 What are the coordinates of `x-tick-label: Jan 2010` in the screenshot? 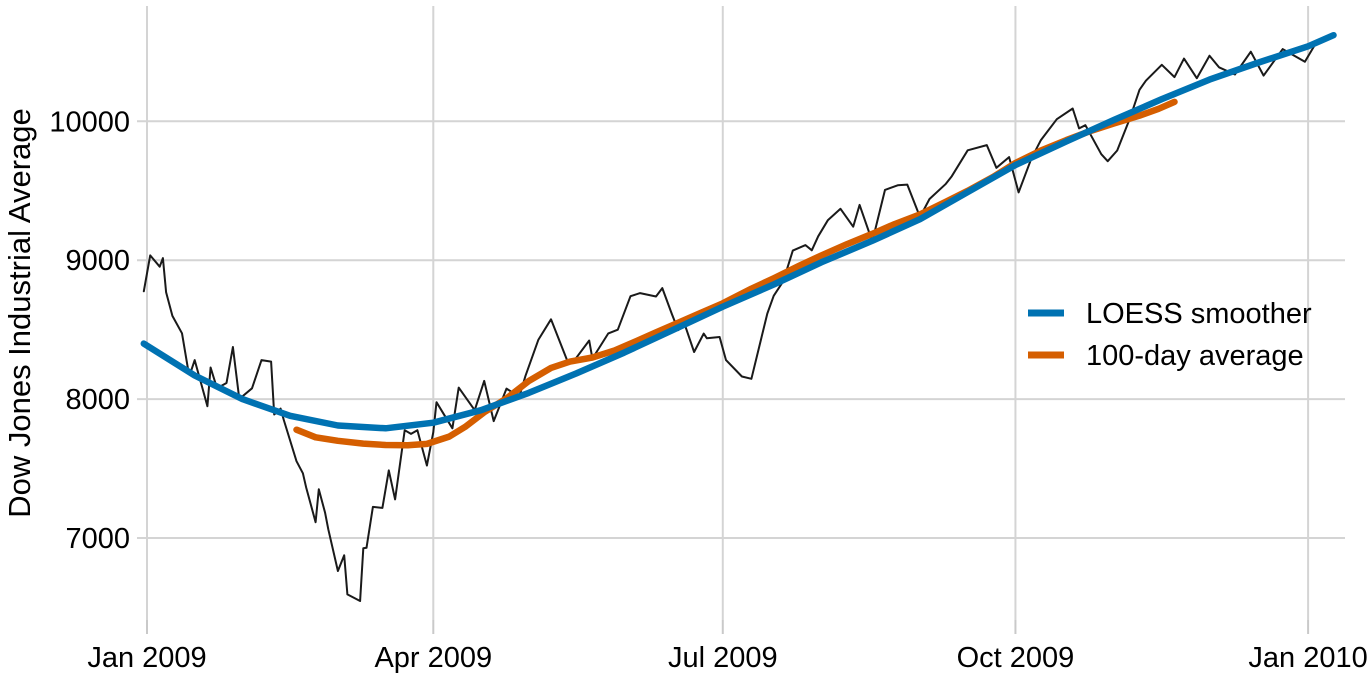 It's located at (1307, 658).